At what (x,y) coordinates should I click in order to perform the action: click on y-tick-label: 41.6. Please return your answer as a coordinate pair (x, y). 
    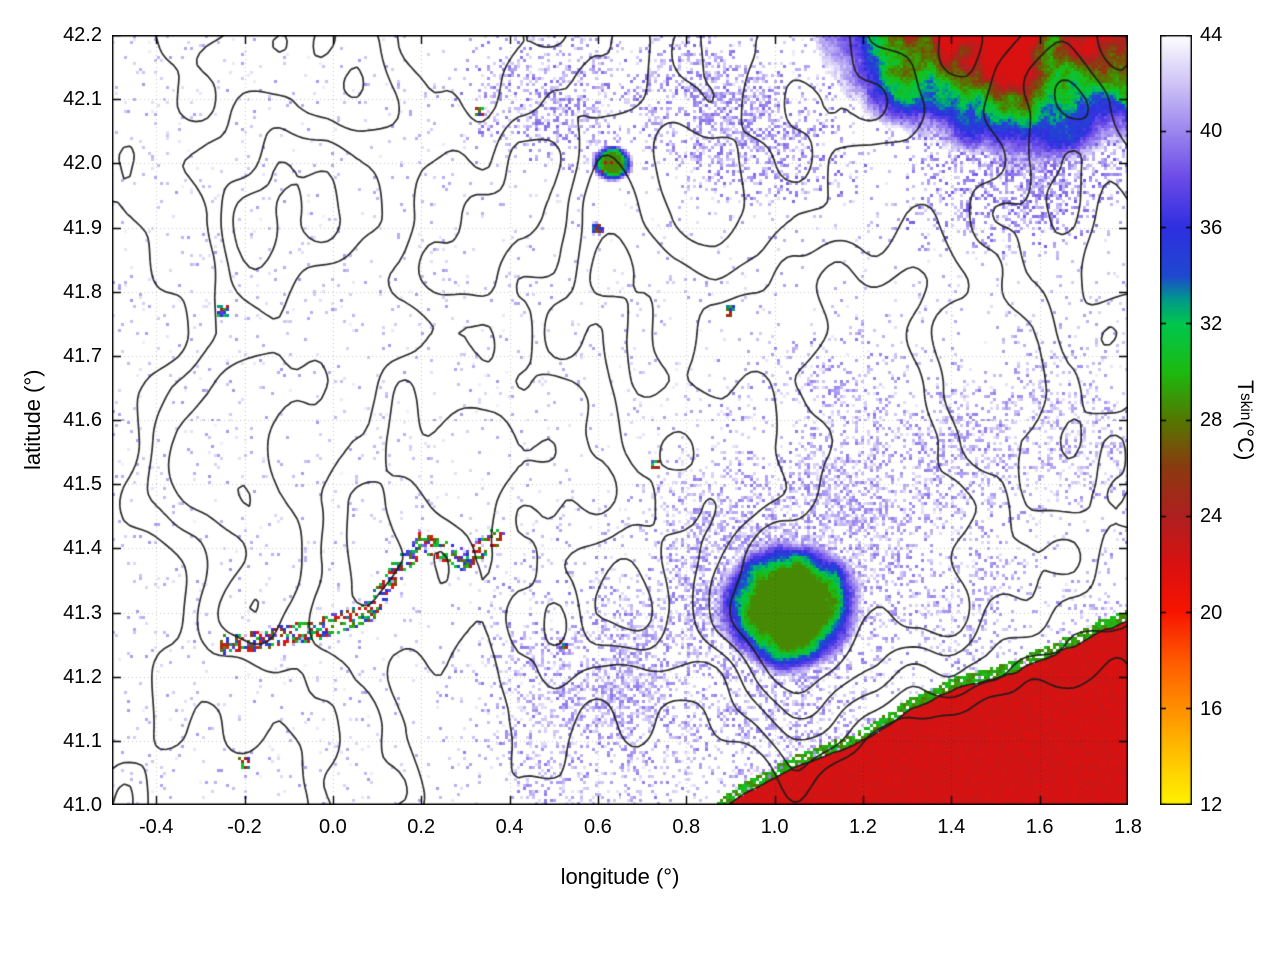
    Looking at the image, I should click on (82, 420).